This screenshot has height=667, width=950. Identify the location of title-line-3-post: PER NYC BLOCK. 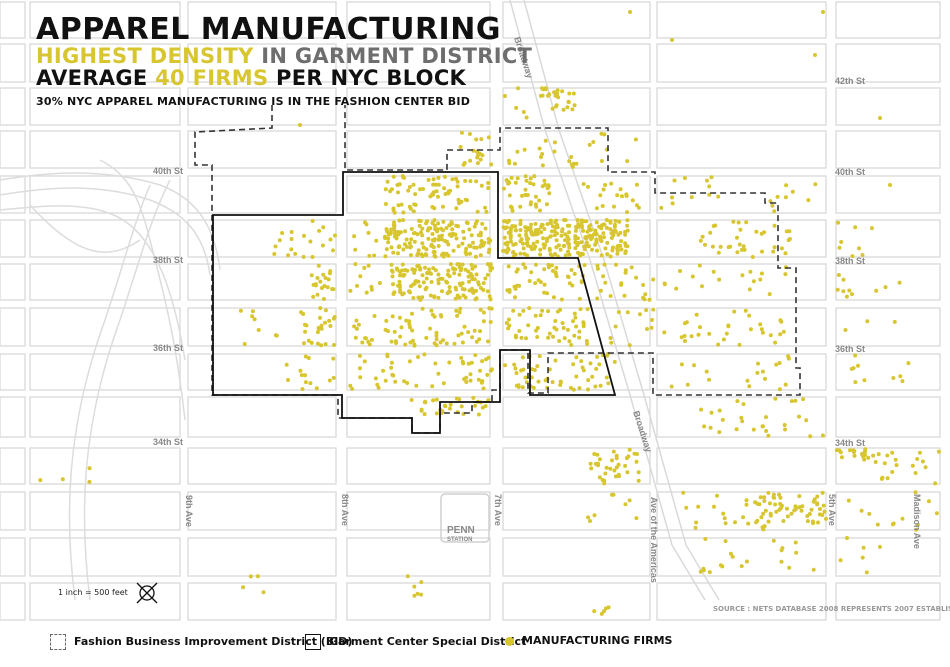
(367, 78).